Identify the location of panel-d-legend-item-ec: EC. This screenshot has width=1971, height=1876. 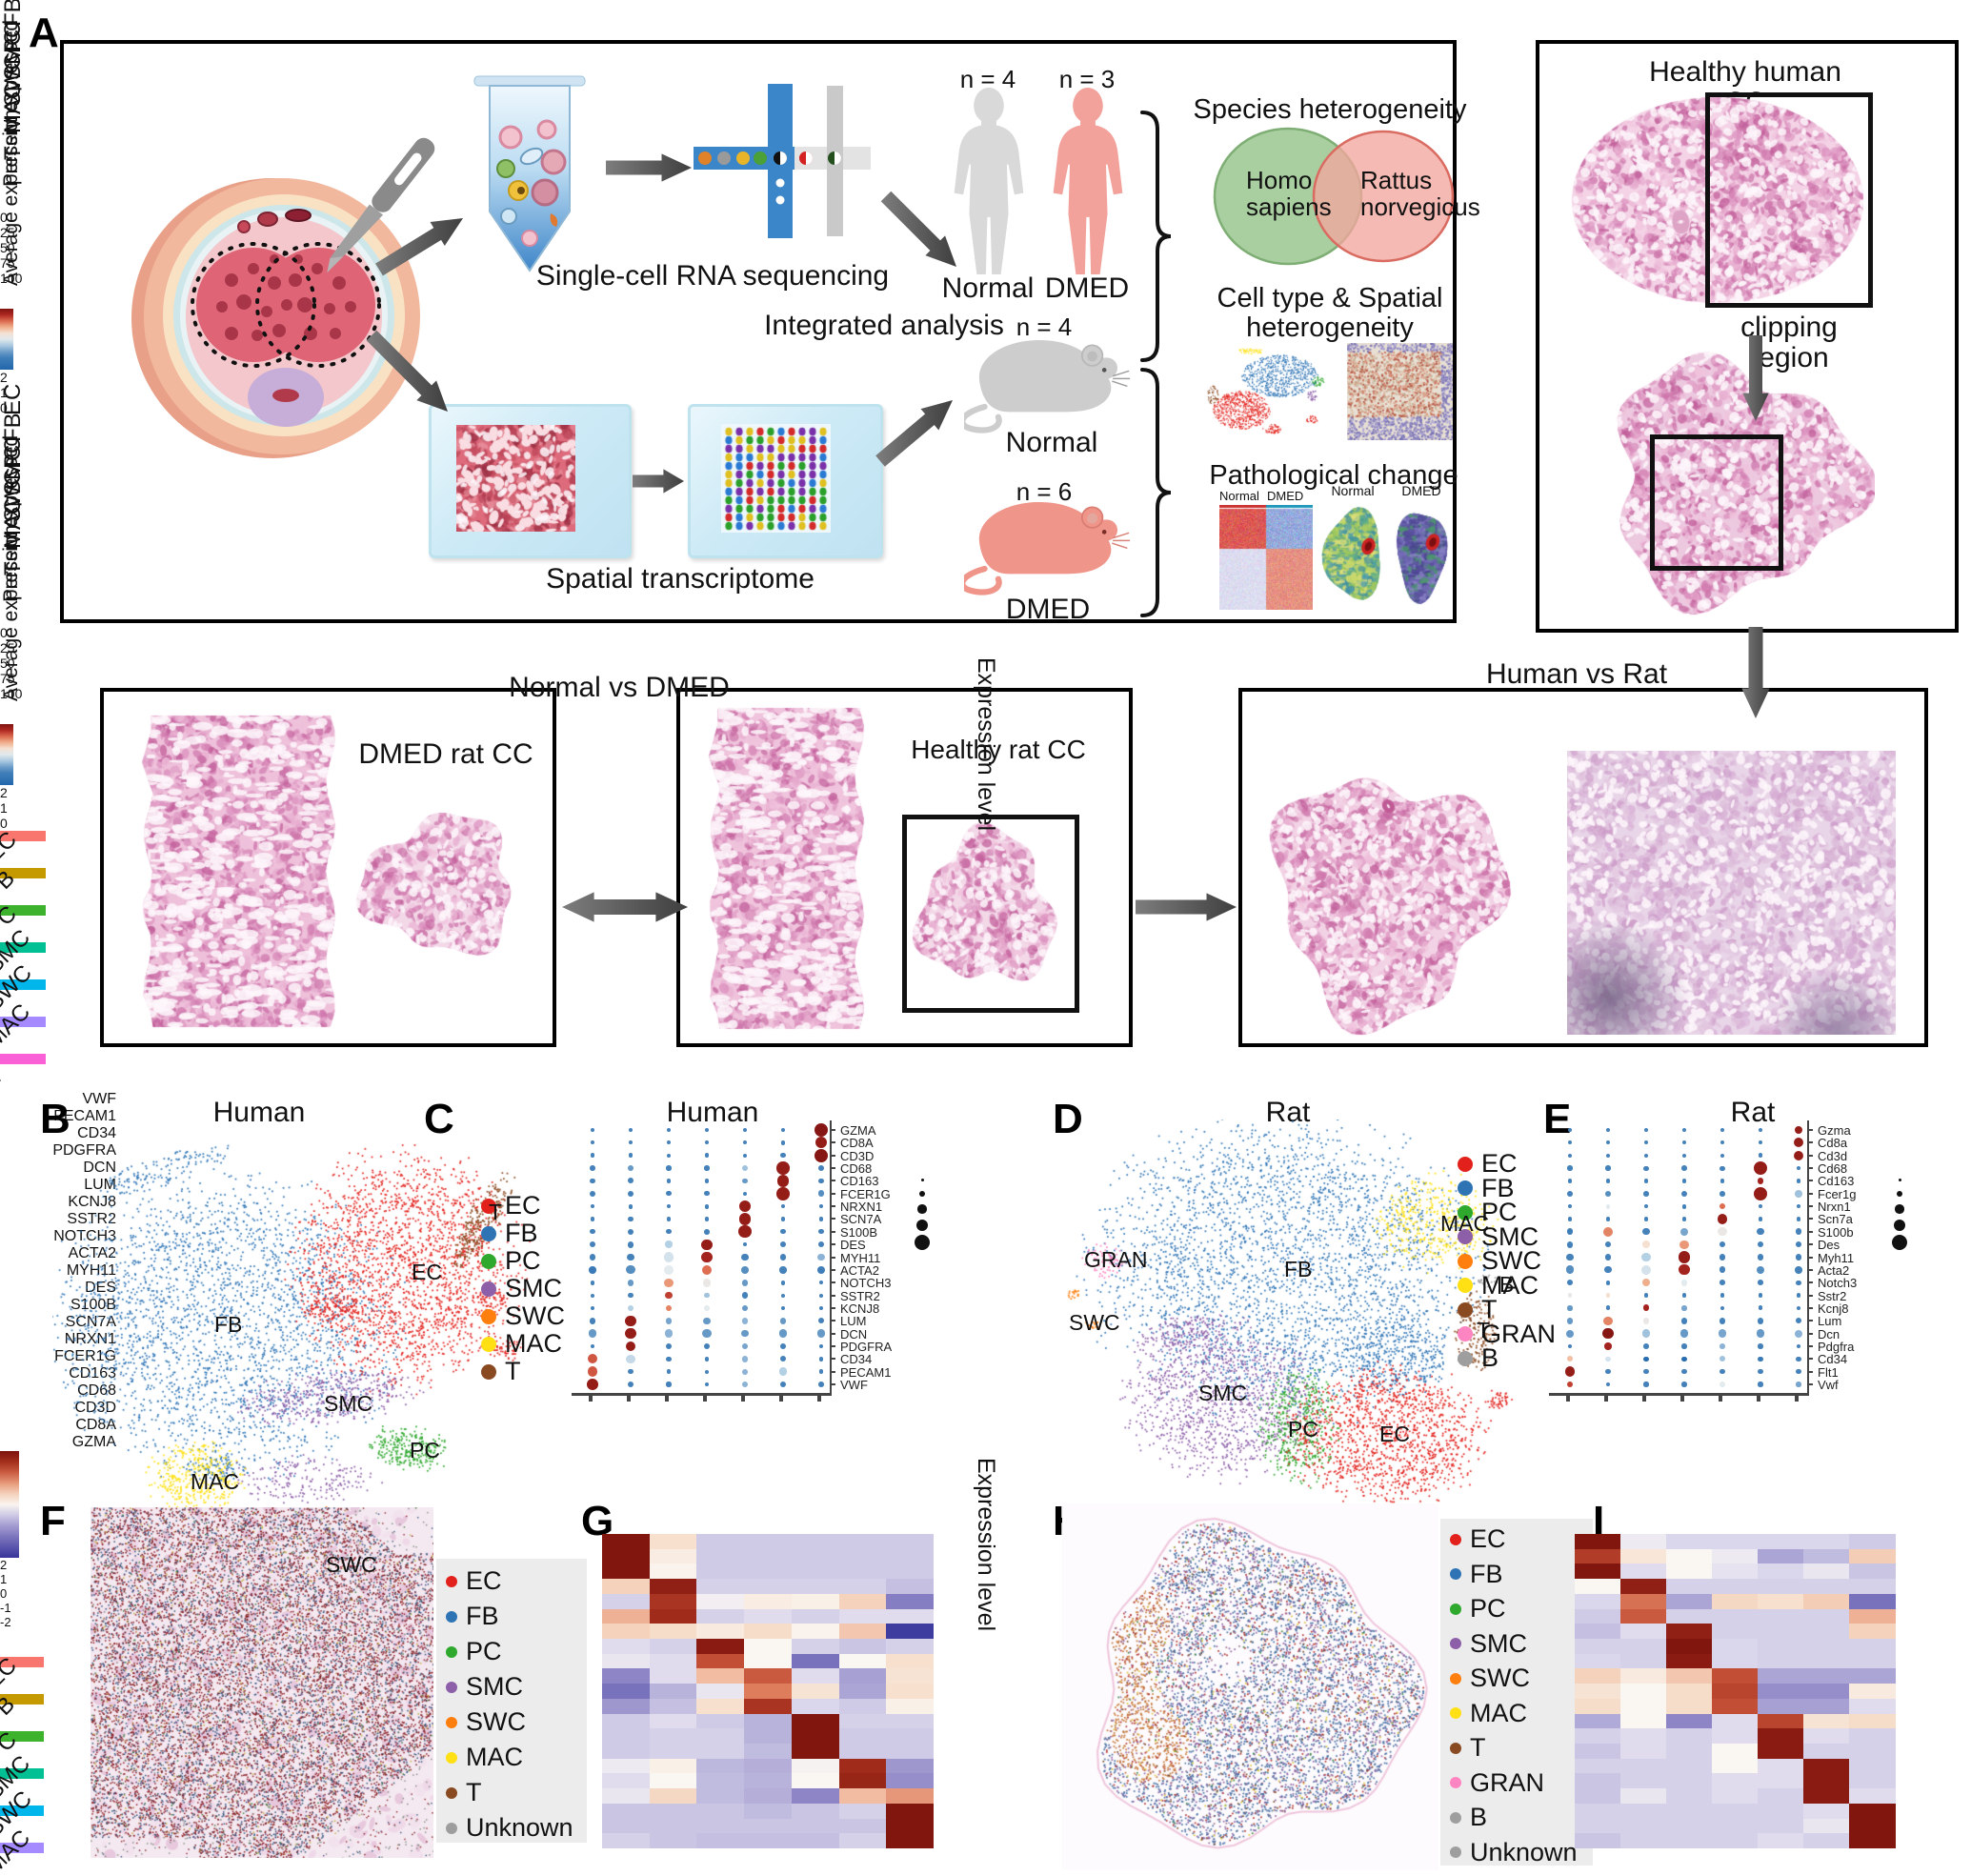
(1488, 1164).